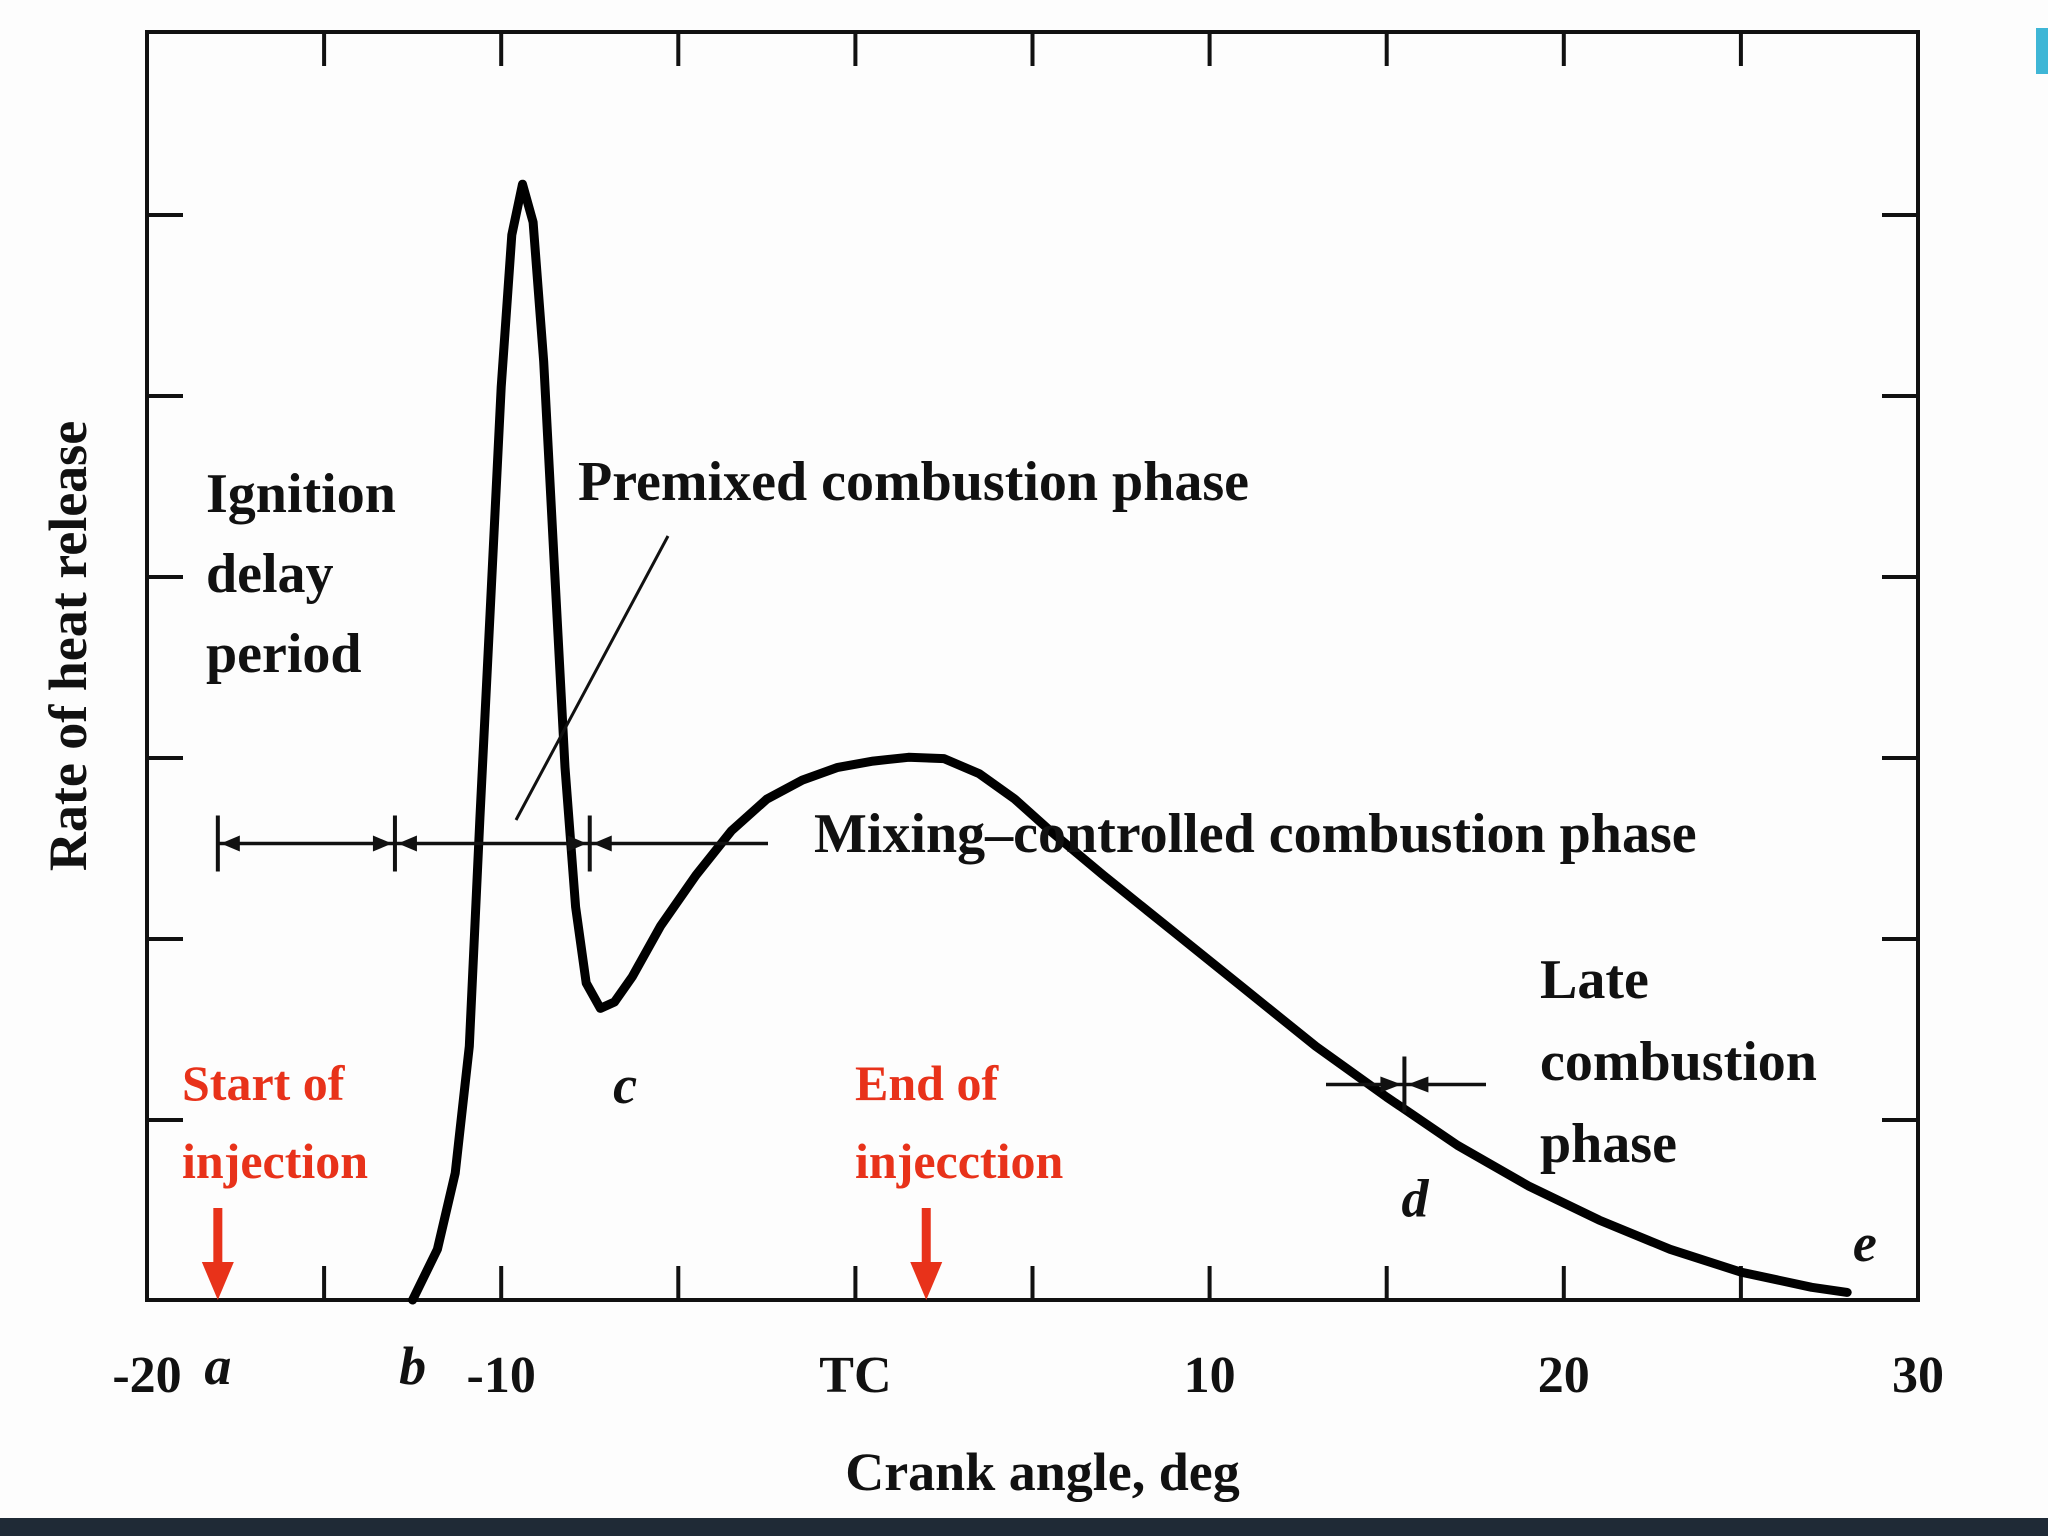 The height and width of the screenshot is (1536, 2048). I want to click on x-axis-title: Crank angle, deg, so click(1042, 1472).